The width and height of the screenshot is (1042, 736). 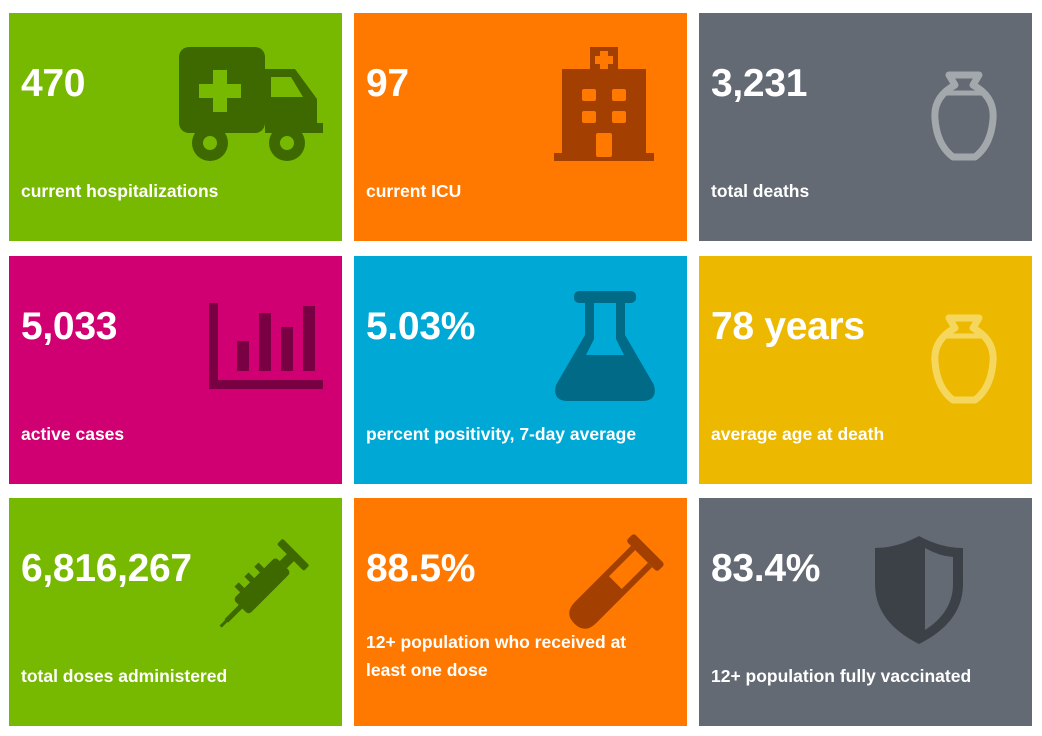 What do you see at coordinates (106, 568) in the screenshot?
I see `doses-value: 6,816,267` at bounding box center [106, 568].